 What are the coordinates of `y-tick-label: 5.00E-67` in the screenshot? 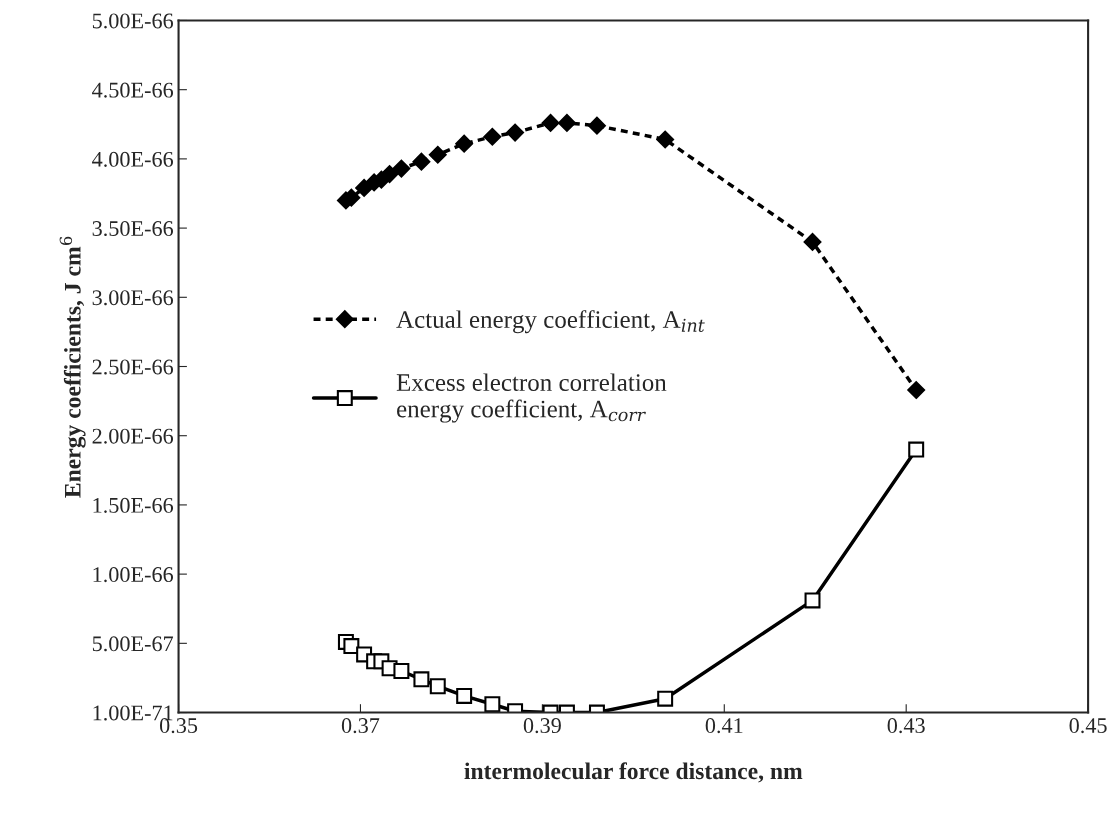 It's located at (133, 644).